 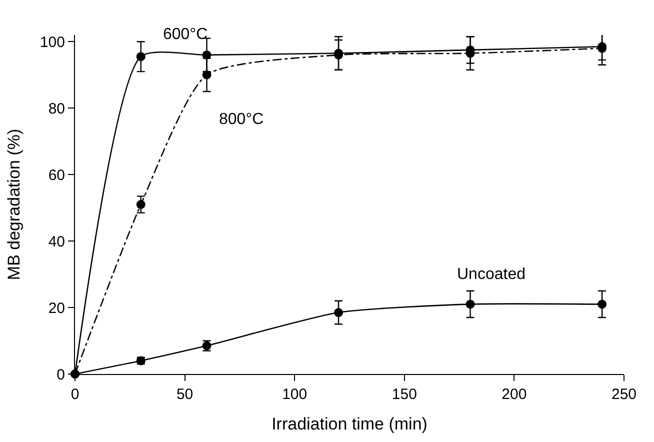 What do you see at coordinates (514, 394) in the screenshot?
I see `x-tick-label: 200` at bounding box center [514, 394].